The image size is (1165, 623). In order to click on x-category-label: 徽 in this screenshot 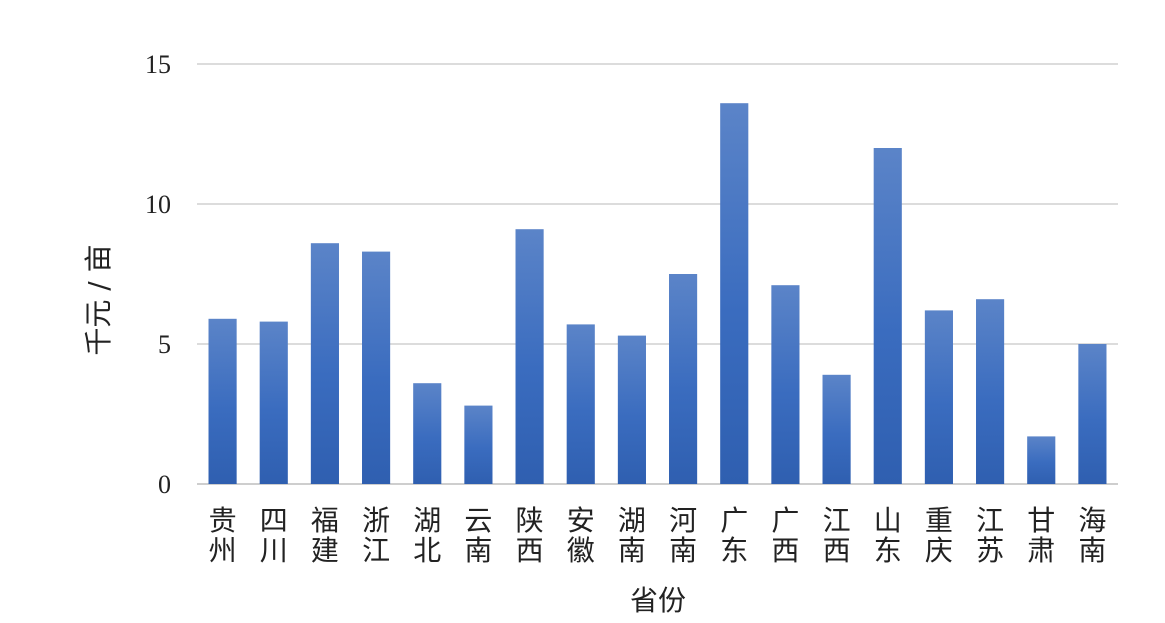, I will do `click(581, 550)`.